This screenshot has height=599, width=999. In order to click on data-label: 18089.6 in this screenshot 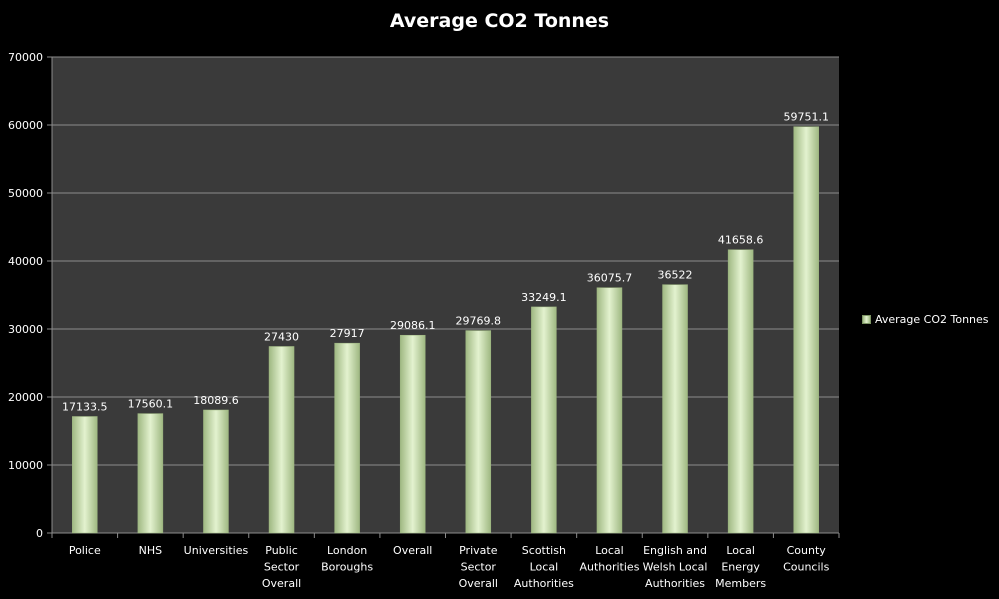, I will do `click(216, 400)`.